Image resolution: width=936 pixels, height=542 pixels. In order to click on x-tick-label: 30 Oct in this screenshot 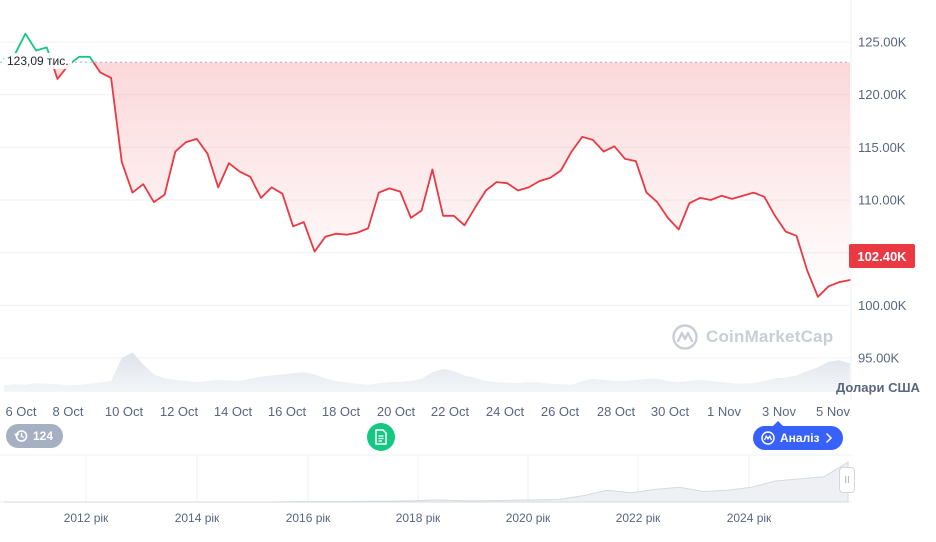, I will do `click(670, 411)`.